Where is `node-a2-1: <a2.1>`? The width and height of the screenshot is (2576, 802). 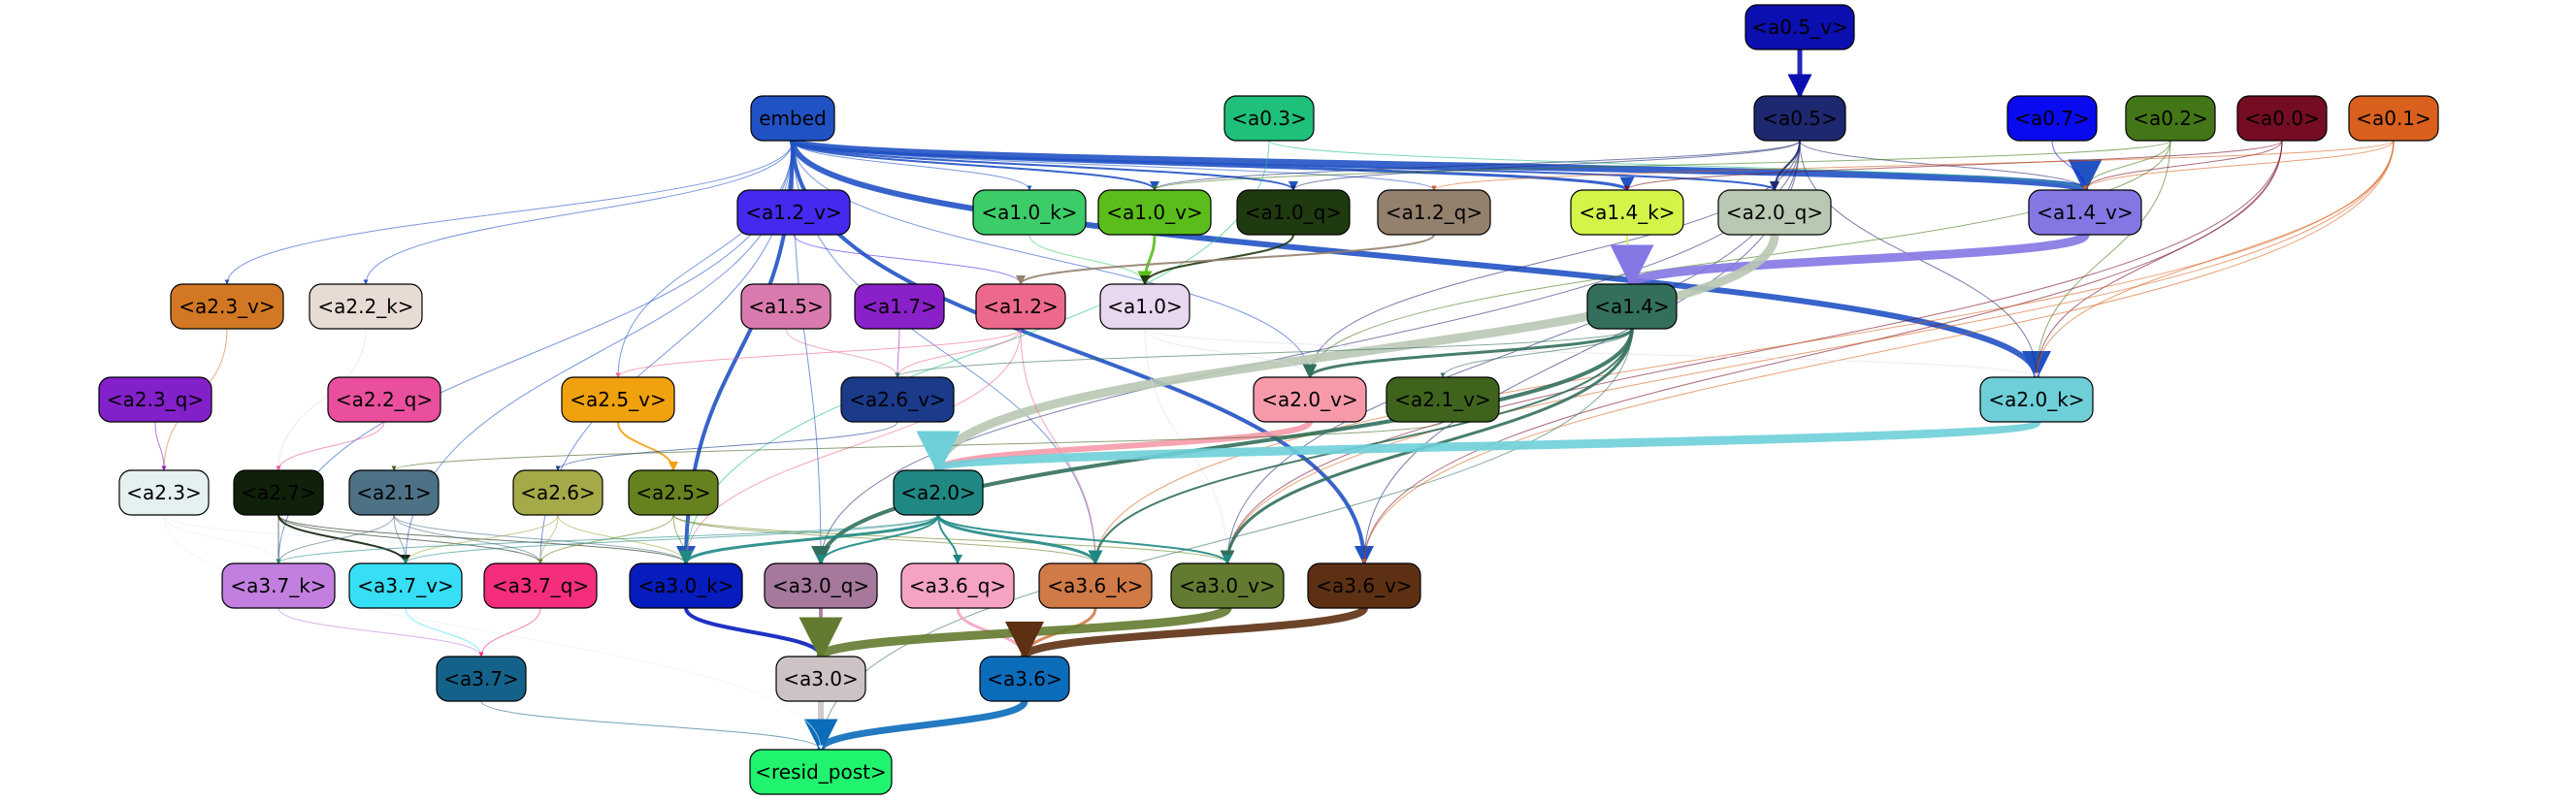 node-a2-1: <a2.1> is located at coordinates (394, 492).